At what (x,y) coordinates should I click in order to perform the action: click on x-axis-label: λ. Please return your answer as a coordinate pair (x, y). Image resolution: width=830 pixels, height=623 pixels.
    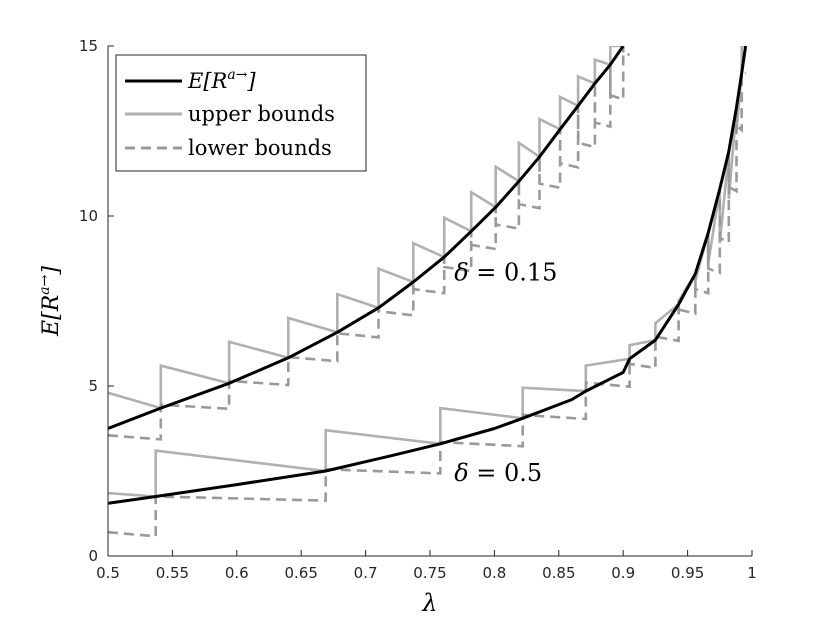
    Looking at the image, I should click on (429, 603).